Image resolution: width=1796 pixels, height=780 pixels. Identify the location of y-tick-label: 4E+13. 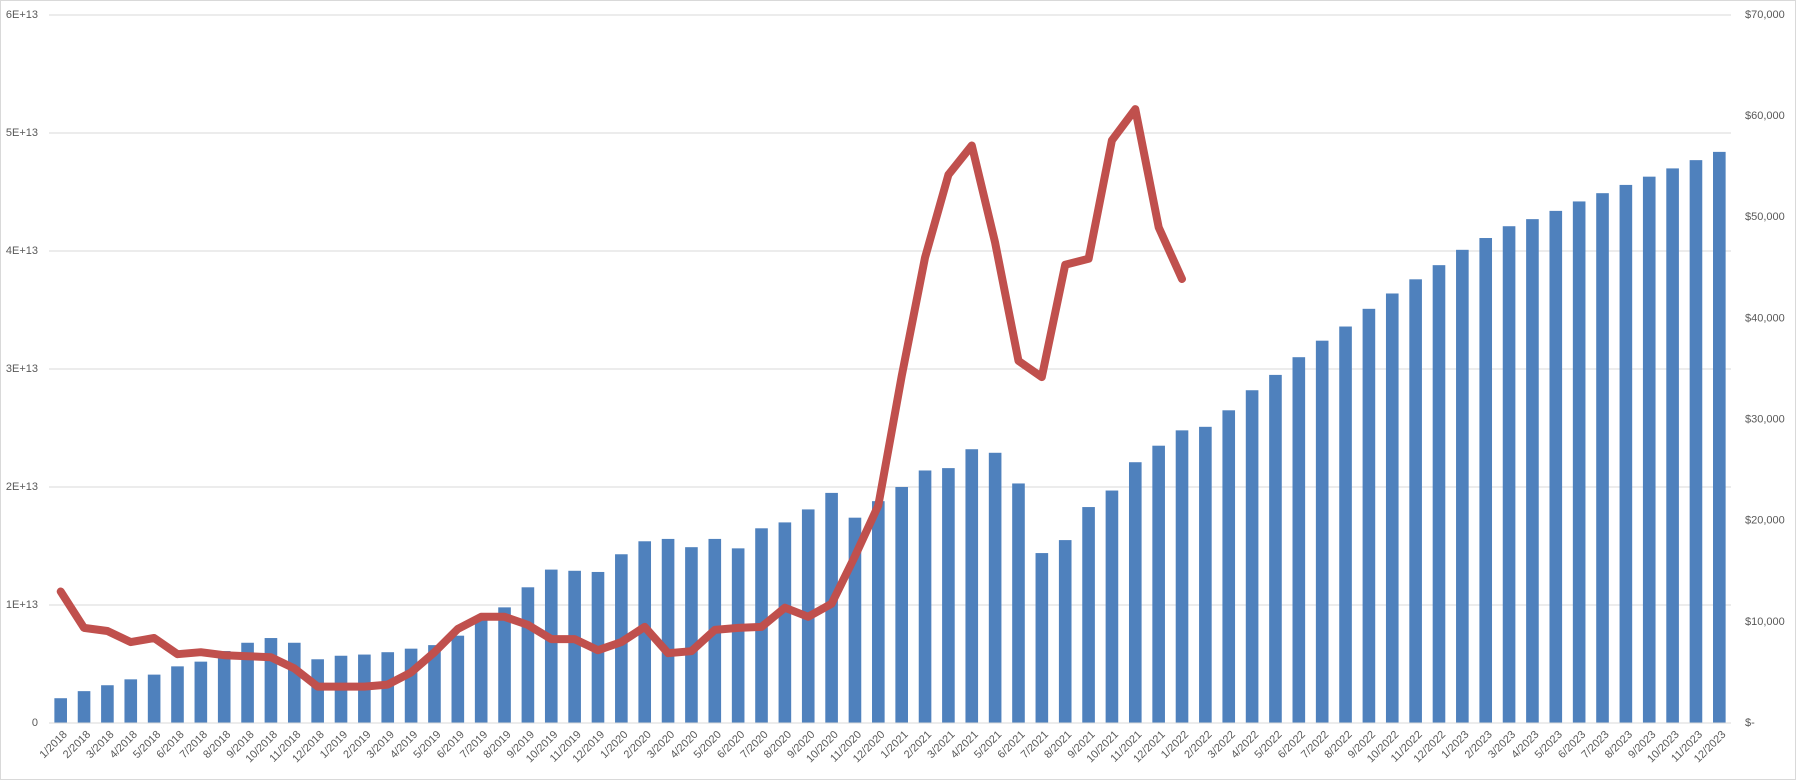
(22, 251).